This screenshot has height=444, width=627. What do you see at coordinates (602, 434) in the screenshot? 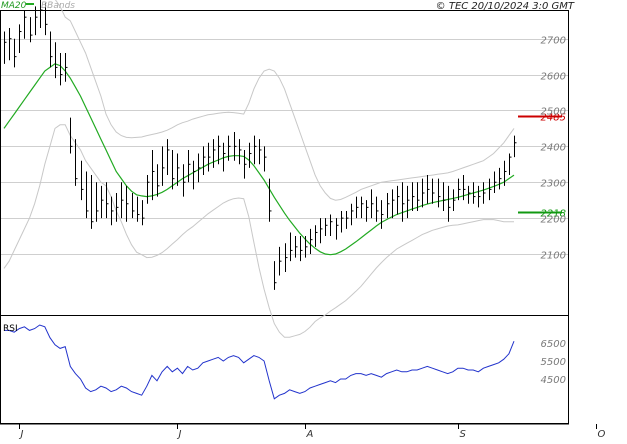
I see `x-tick-label: O` at bounding box center [602, 434].